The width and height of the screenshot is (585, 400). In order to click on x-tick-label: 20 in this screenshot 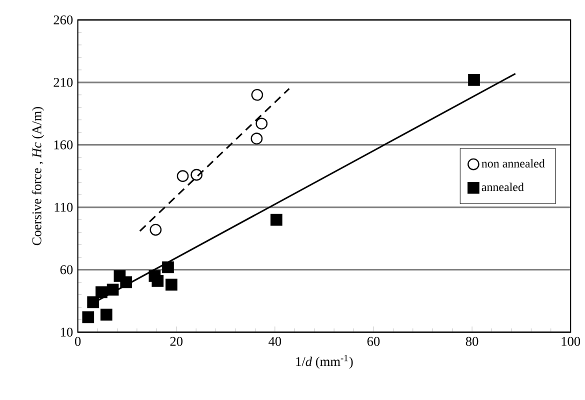, I will do `click(176, 341)`.